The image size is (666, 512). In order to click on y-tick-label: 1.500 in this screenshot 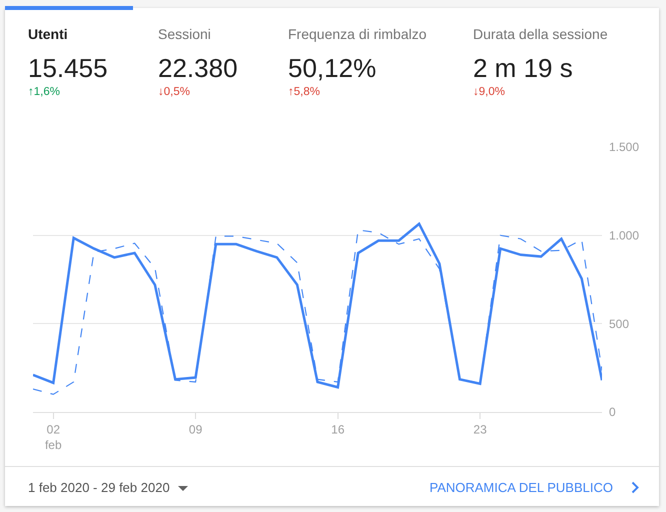, I will do `click(624, 147)`.